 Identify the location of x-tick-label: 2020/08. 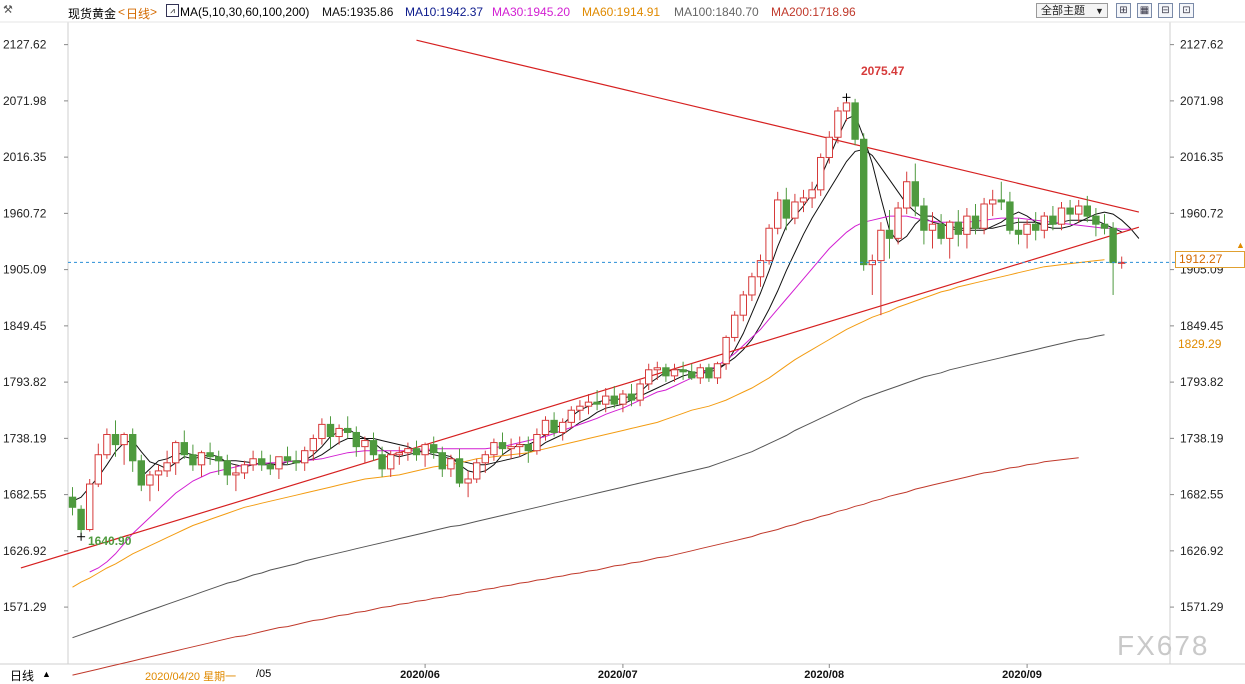
(824, 675).